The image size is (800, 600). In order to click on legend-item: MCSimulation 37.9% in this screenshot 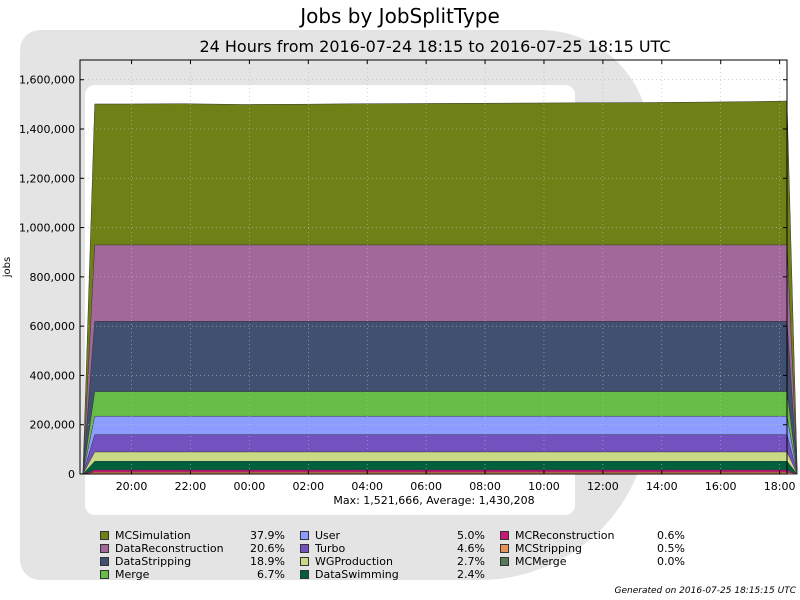, I will do `click(200, 535)`.